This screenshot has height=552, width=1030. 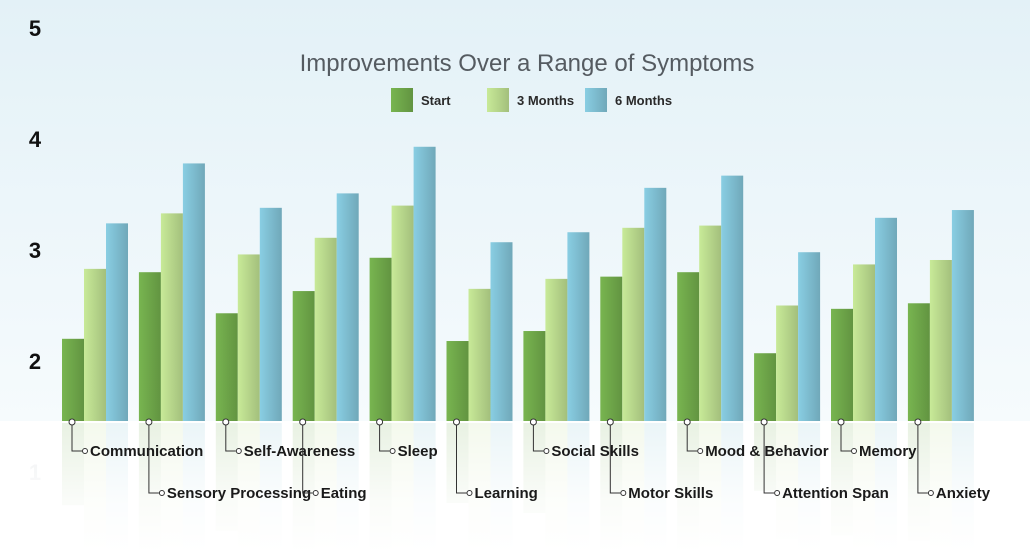 What do you see at coordinates (344, 493) in the screenshot?
I see `category-text: Eating` at bounding box center [344, 493].